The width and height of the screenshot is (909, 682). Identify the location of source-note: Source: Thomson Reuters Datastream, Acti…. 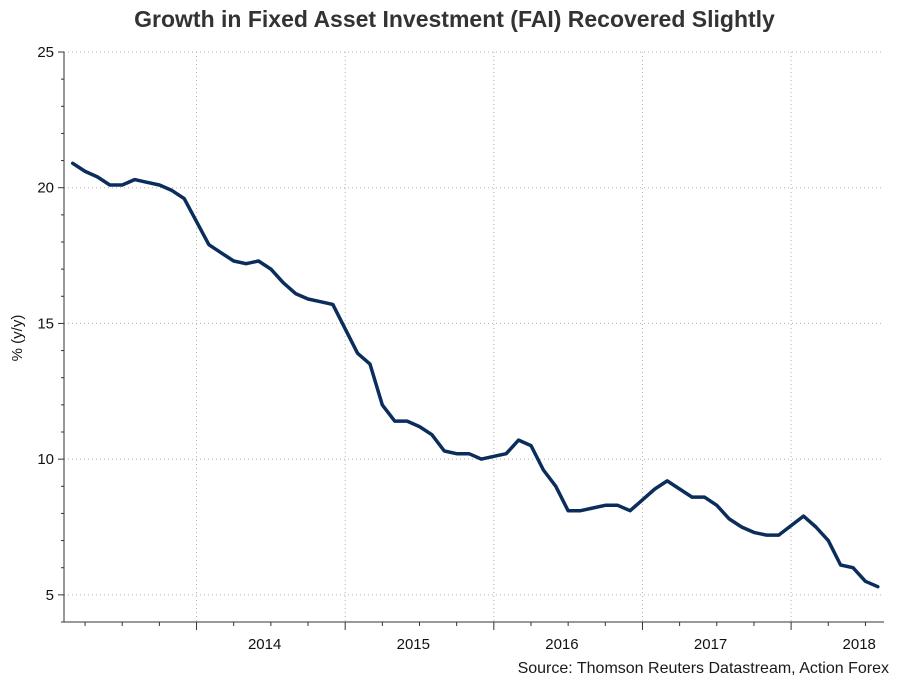
(703, 668).